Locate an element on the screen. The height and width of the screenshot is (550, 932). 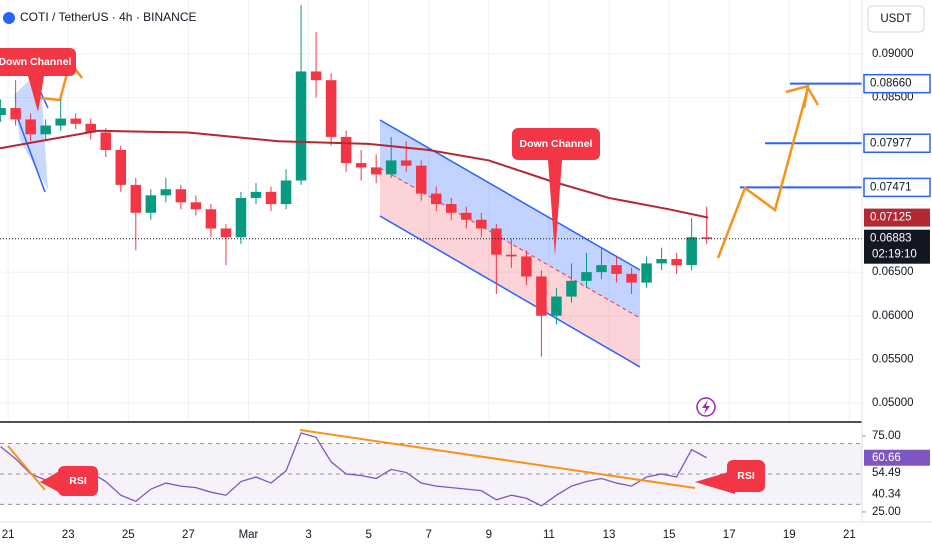
y-tick-label: 0.05000 is located at coordinates (893, 403).